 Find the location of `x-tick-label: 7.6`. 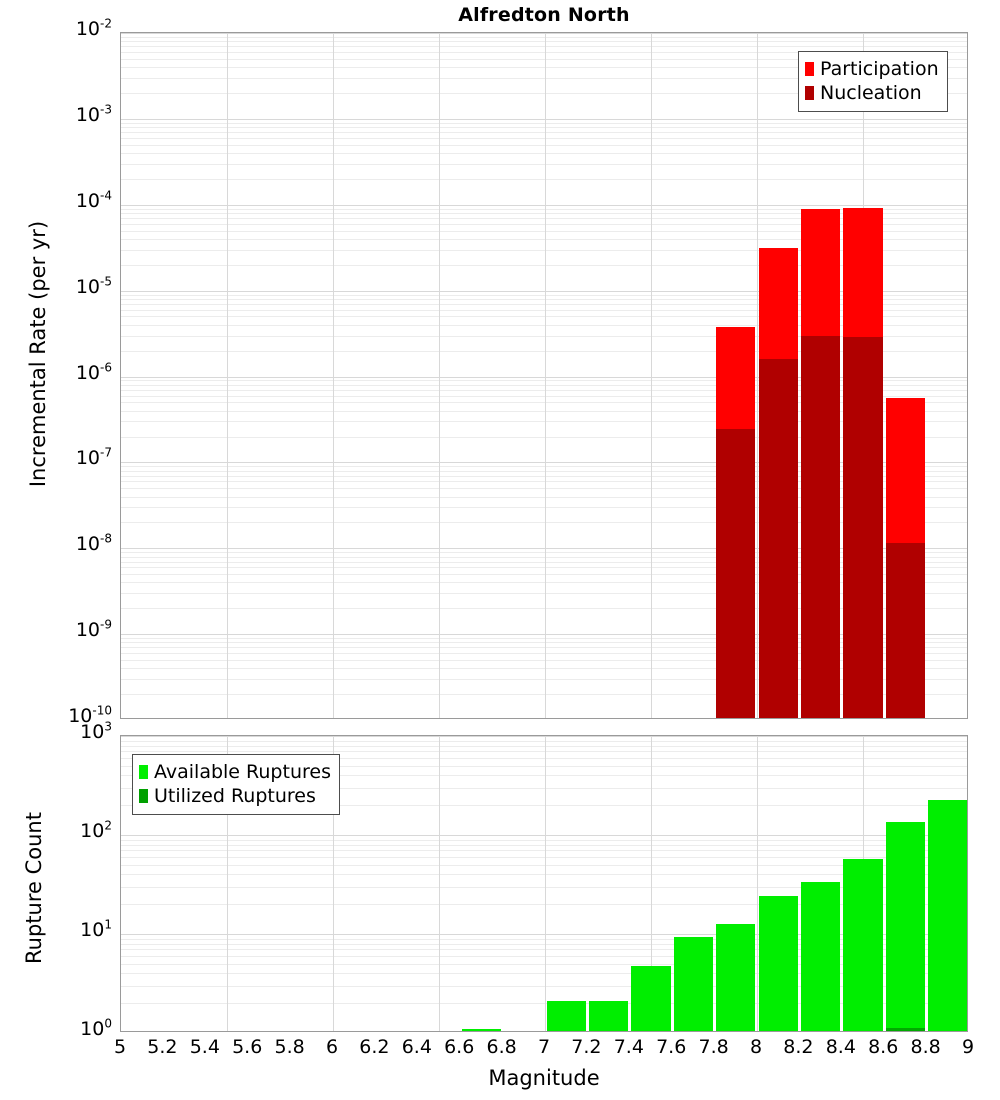

x-tick-label: 7.6 is located at coordinates (671, 1047).